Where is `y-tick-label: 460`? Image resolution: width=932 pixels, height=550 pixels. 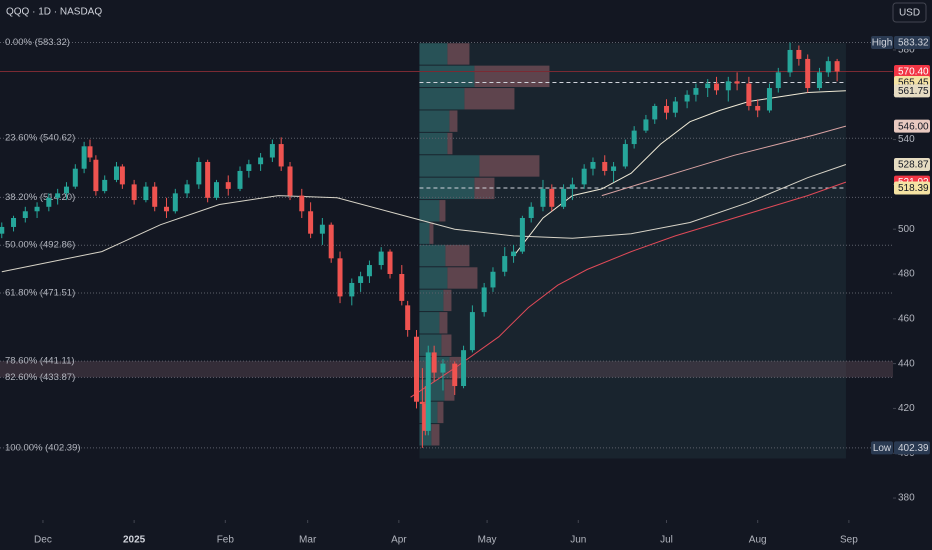
y-tick-label: 460 is located at coordinates (906, 318).